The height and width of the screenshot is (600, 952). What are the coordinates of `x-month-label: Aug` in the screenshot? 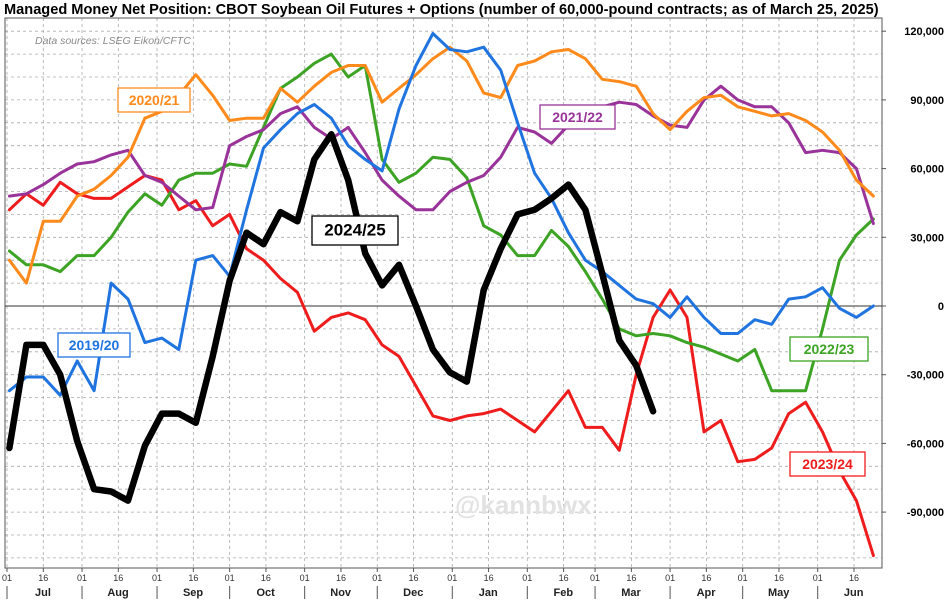 It's located at (117, 593).